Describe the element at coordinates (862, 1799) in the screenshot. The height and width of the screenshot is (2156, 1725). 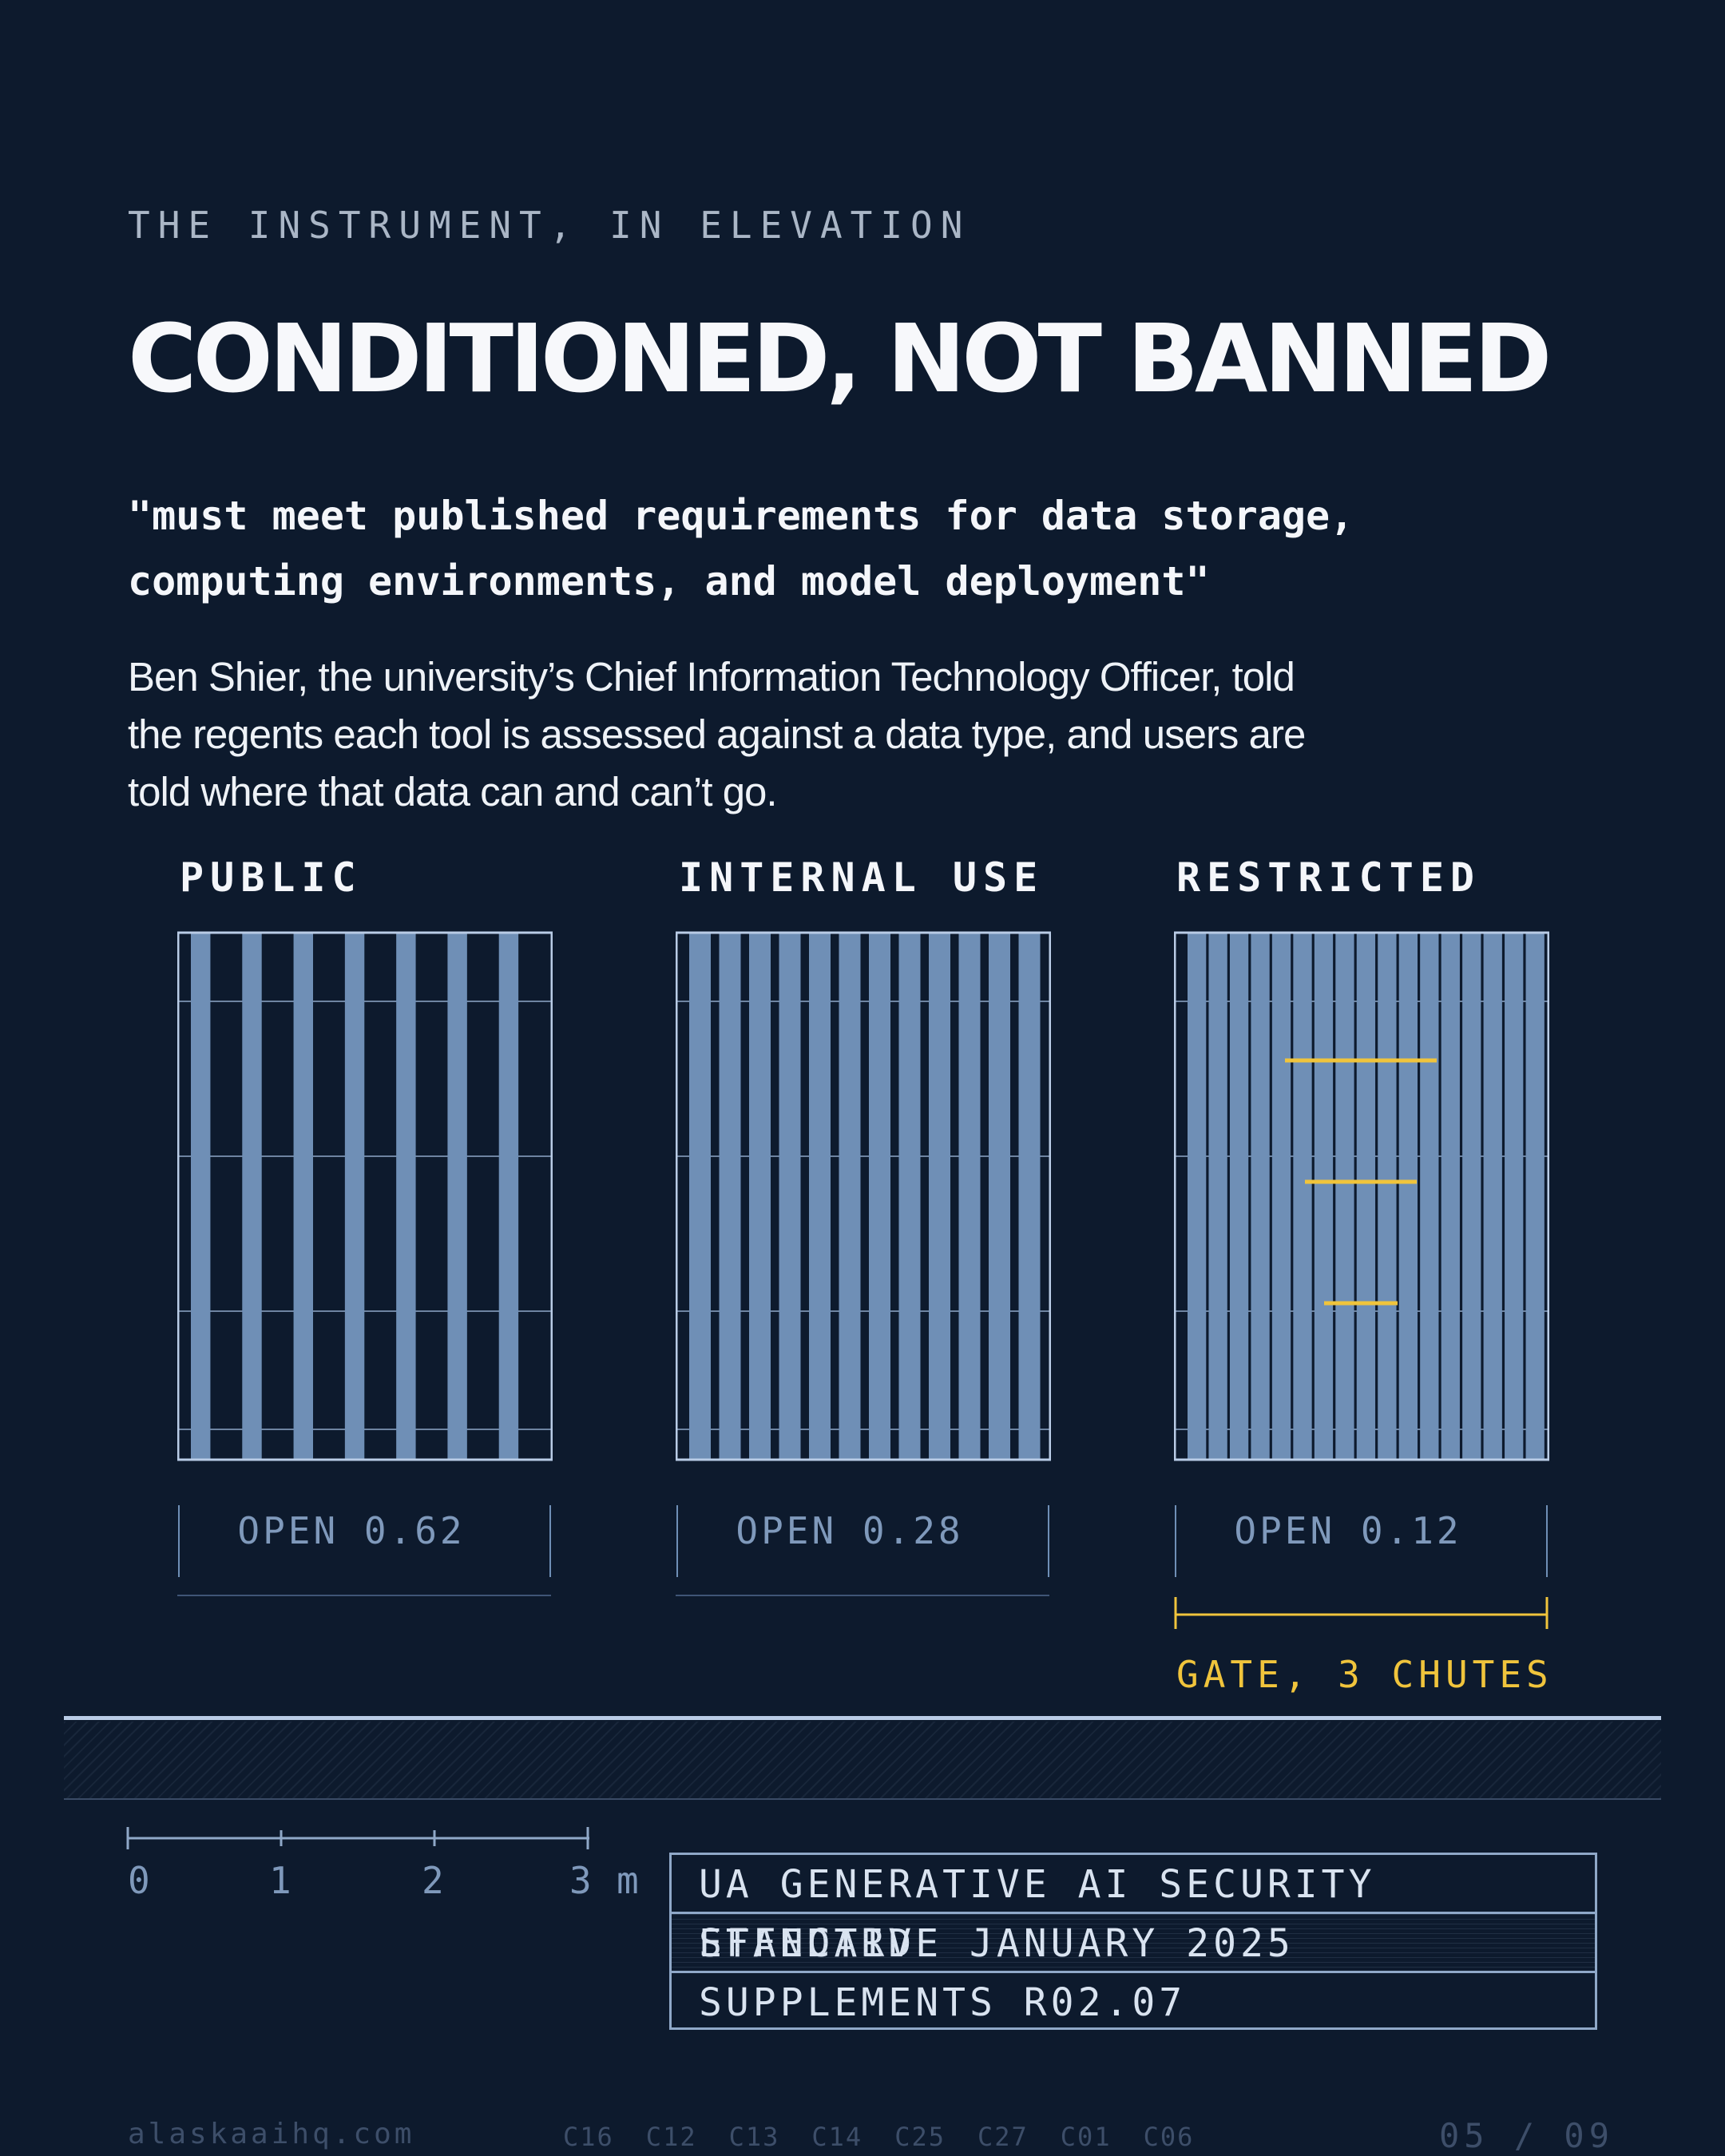
I see `ground-base-line` at that location.